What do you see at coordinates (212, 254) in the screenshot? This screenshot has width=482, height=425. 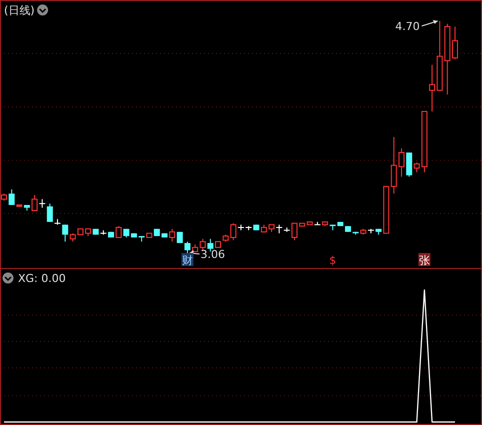 I see `annotation: 3.06` at bounding box center [212, 254].